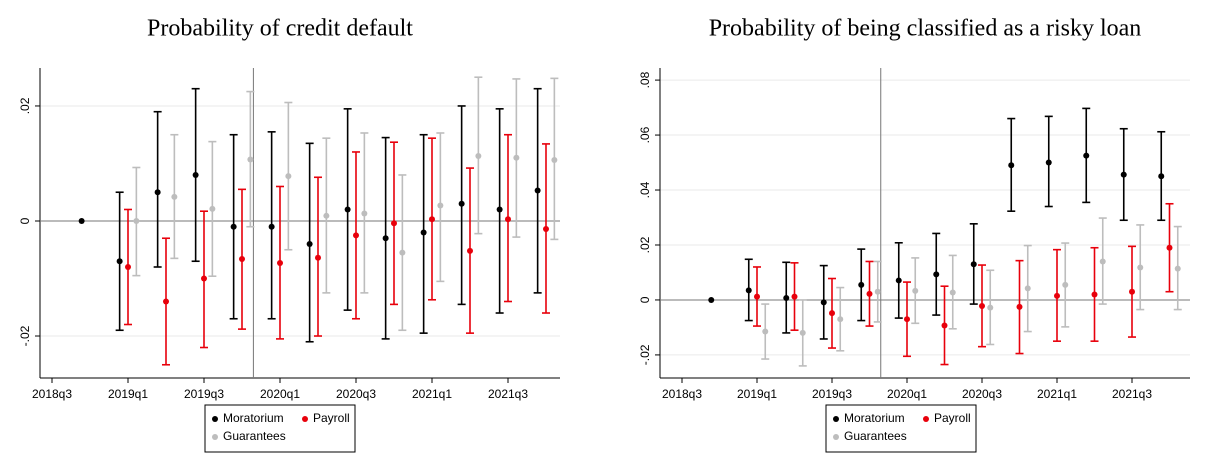  Describe the element at coordinates (874, 418) in the screenshot. I see `legend-label: Moratorium` at that location.